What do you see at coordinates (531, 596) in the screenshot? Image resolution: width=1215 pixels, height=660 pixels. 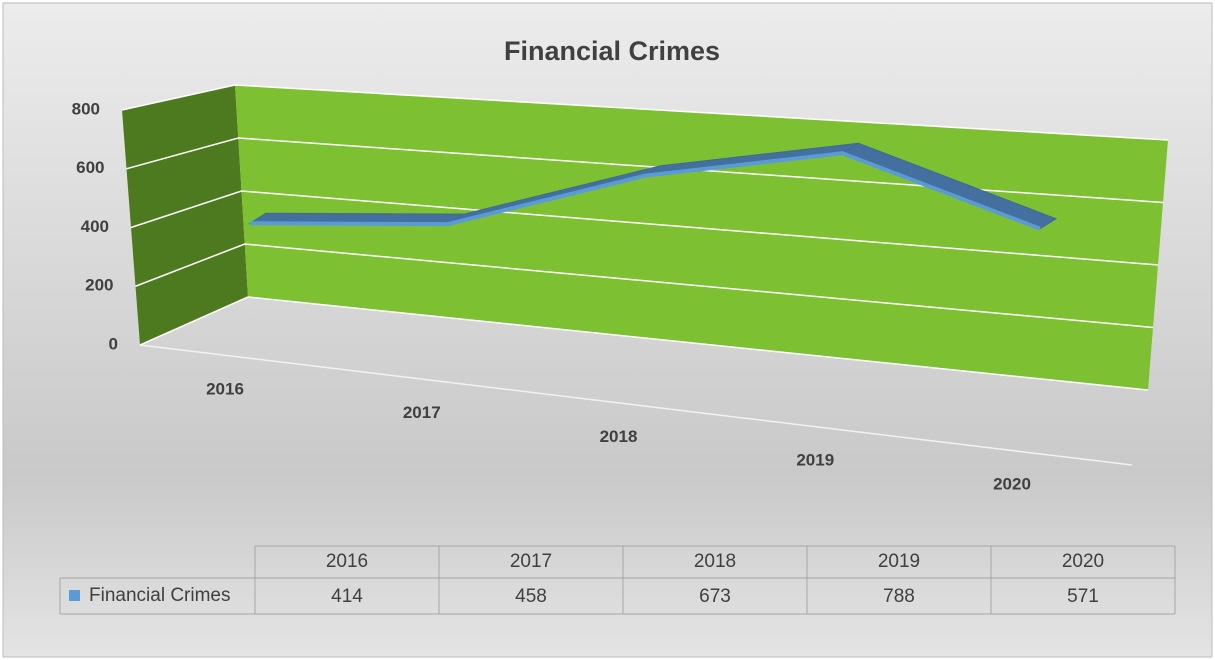 I see `table-value: 458` at bounding box center [531, 596].